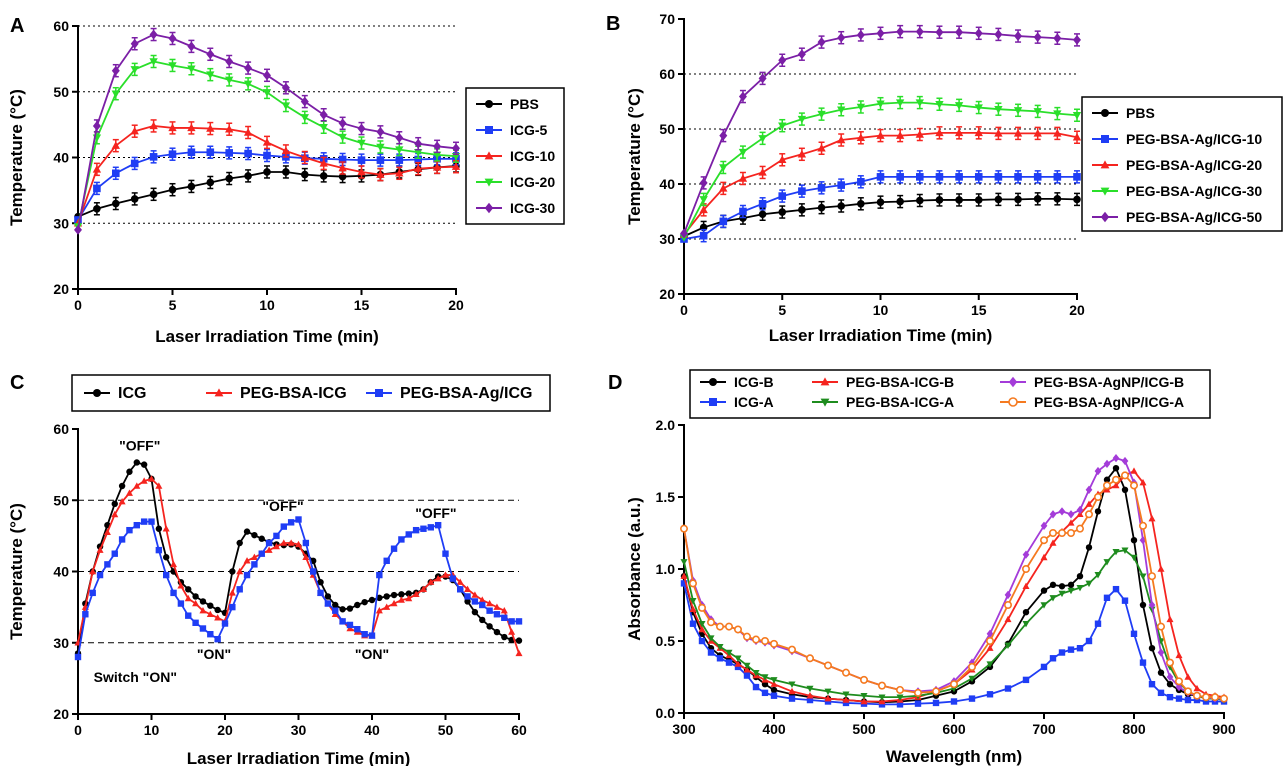 This screenshot has width=1287, height=766. I want to click on annotation: "ON", so click(372, 654).